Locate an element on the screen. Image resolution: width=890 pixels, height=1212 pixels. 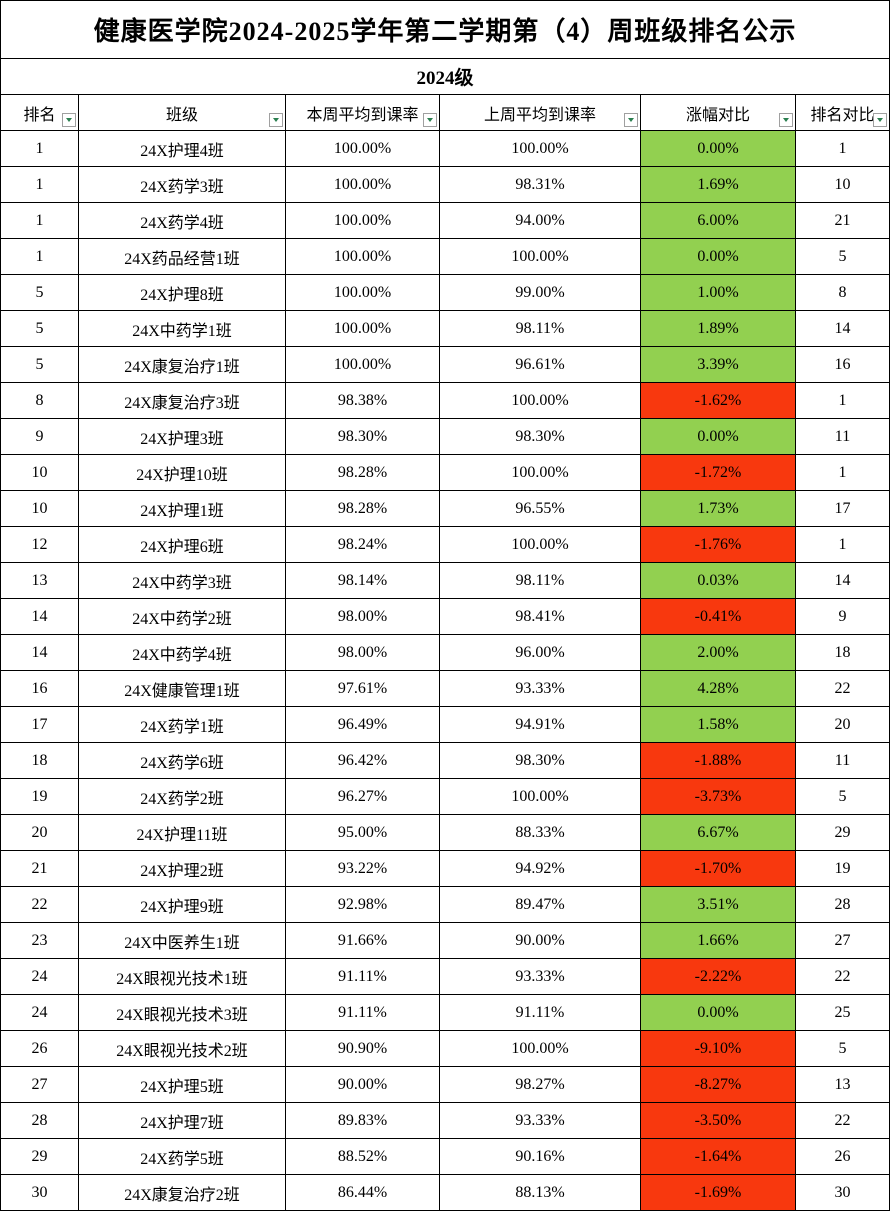
cell: 98.30% is located at coordinates (540, 437).